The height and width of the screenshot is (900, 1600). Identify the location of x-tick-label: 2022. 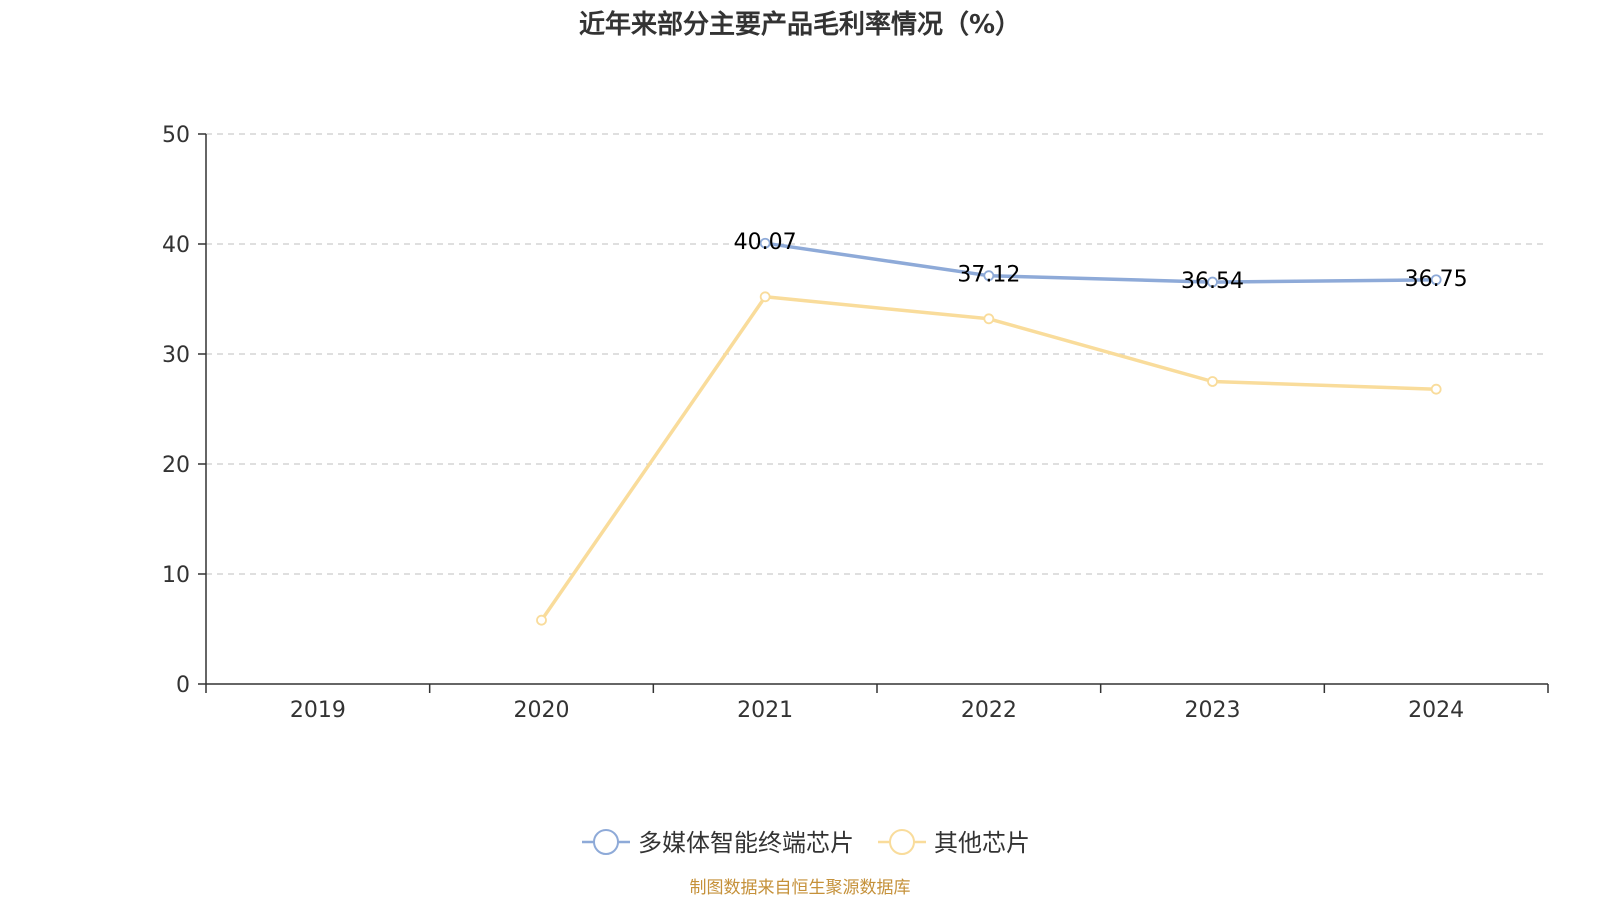
(989, 710).